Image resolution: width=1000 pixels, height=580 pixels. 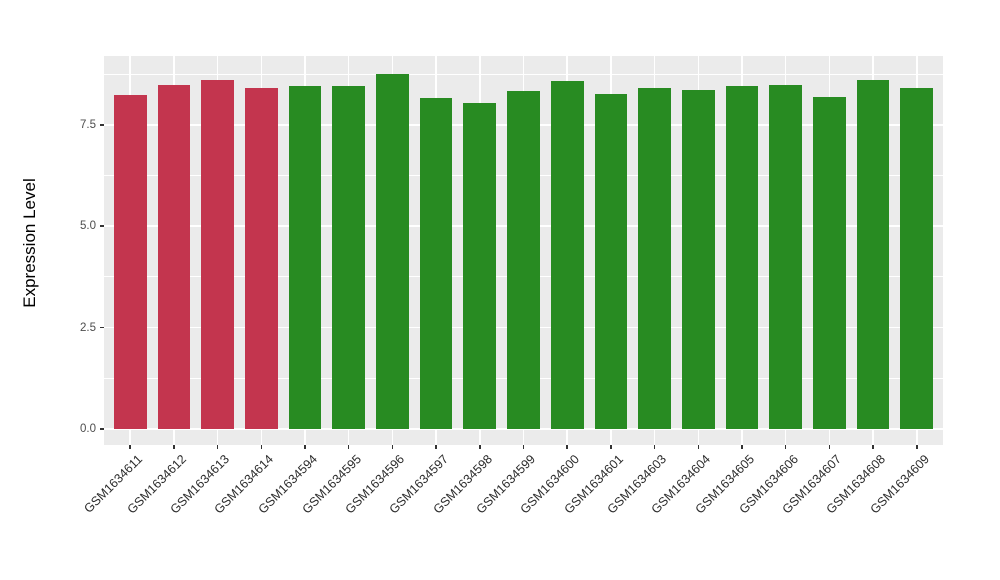 What do you see at coordinates (654, 258) in the screenshot?
I see `bar-GSM1634603` at bounding box center [654, 258].